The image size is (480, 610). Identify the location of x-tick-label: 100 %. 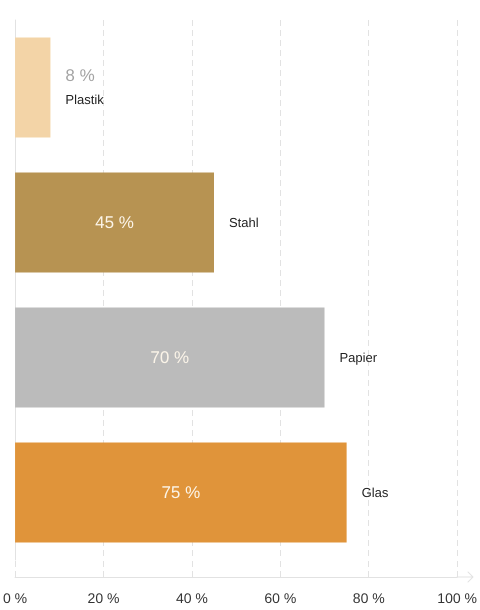
(457, 598).